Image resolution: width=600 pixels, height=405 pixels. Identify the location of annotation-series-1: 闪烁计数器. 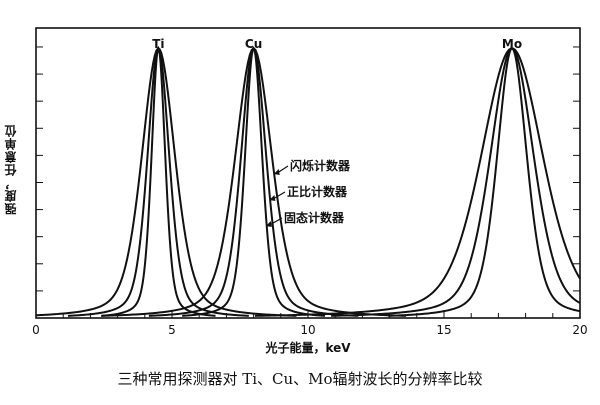
(320, 165).